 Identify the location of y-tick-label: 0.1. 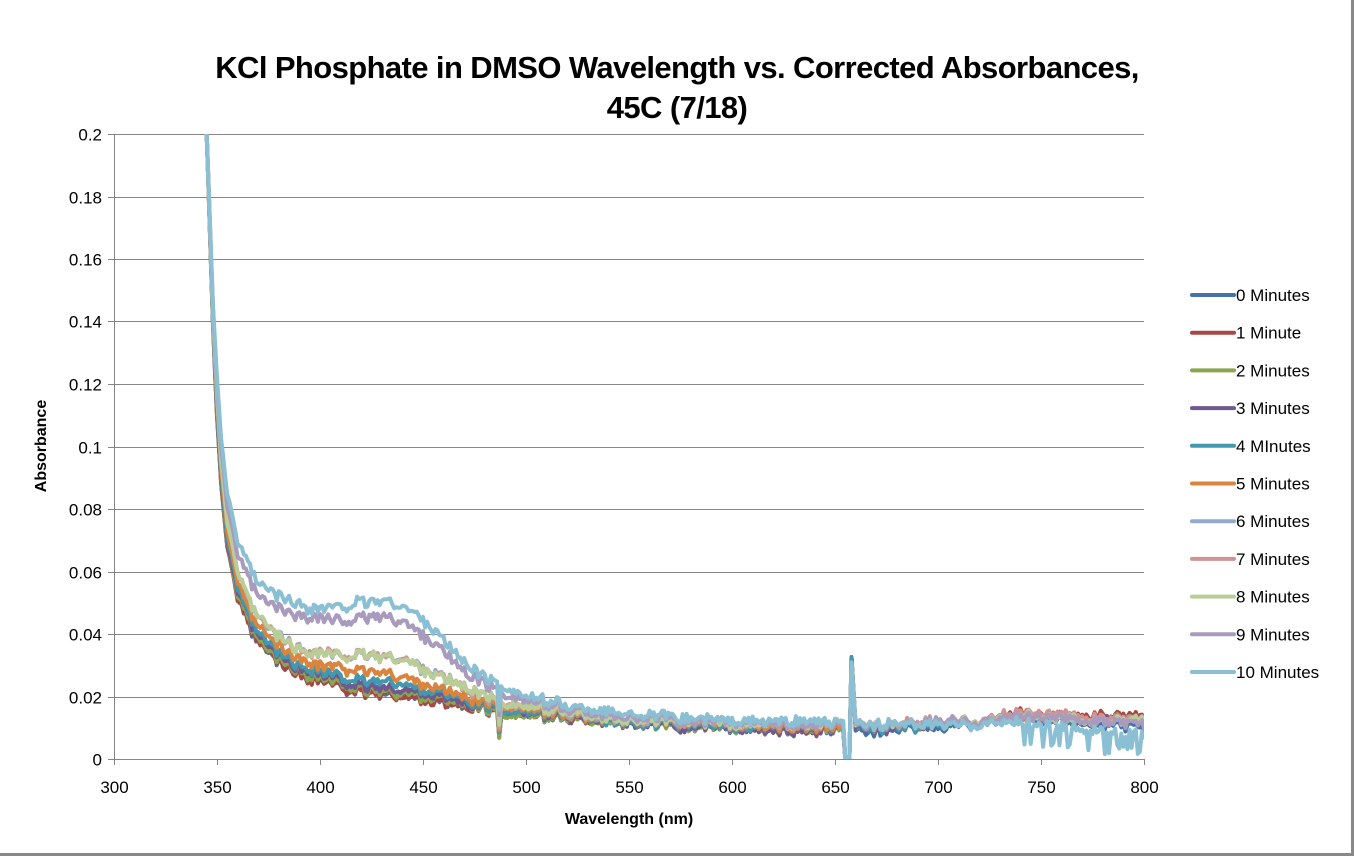
(90, 448).